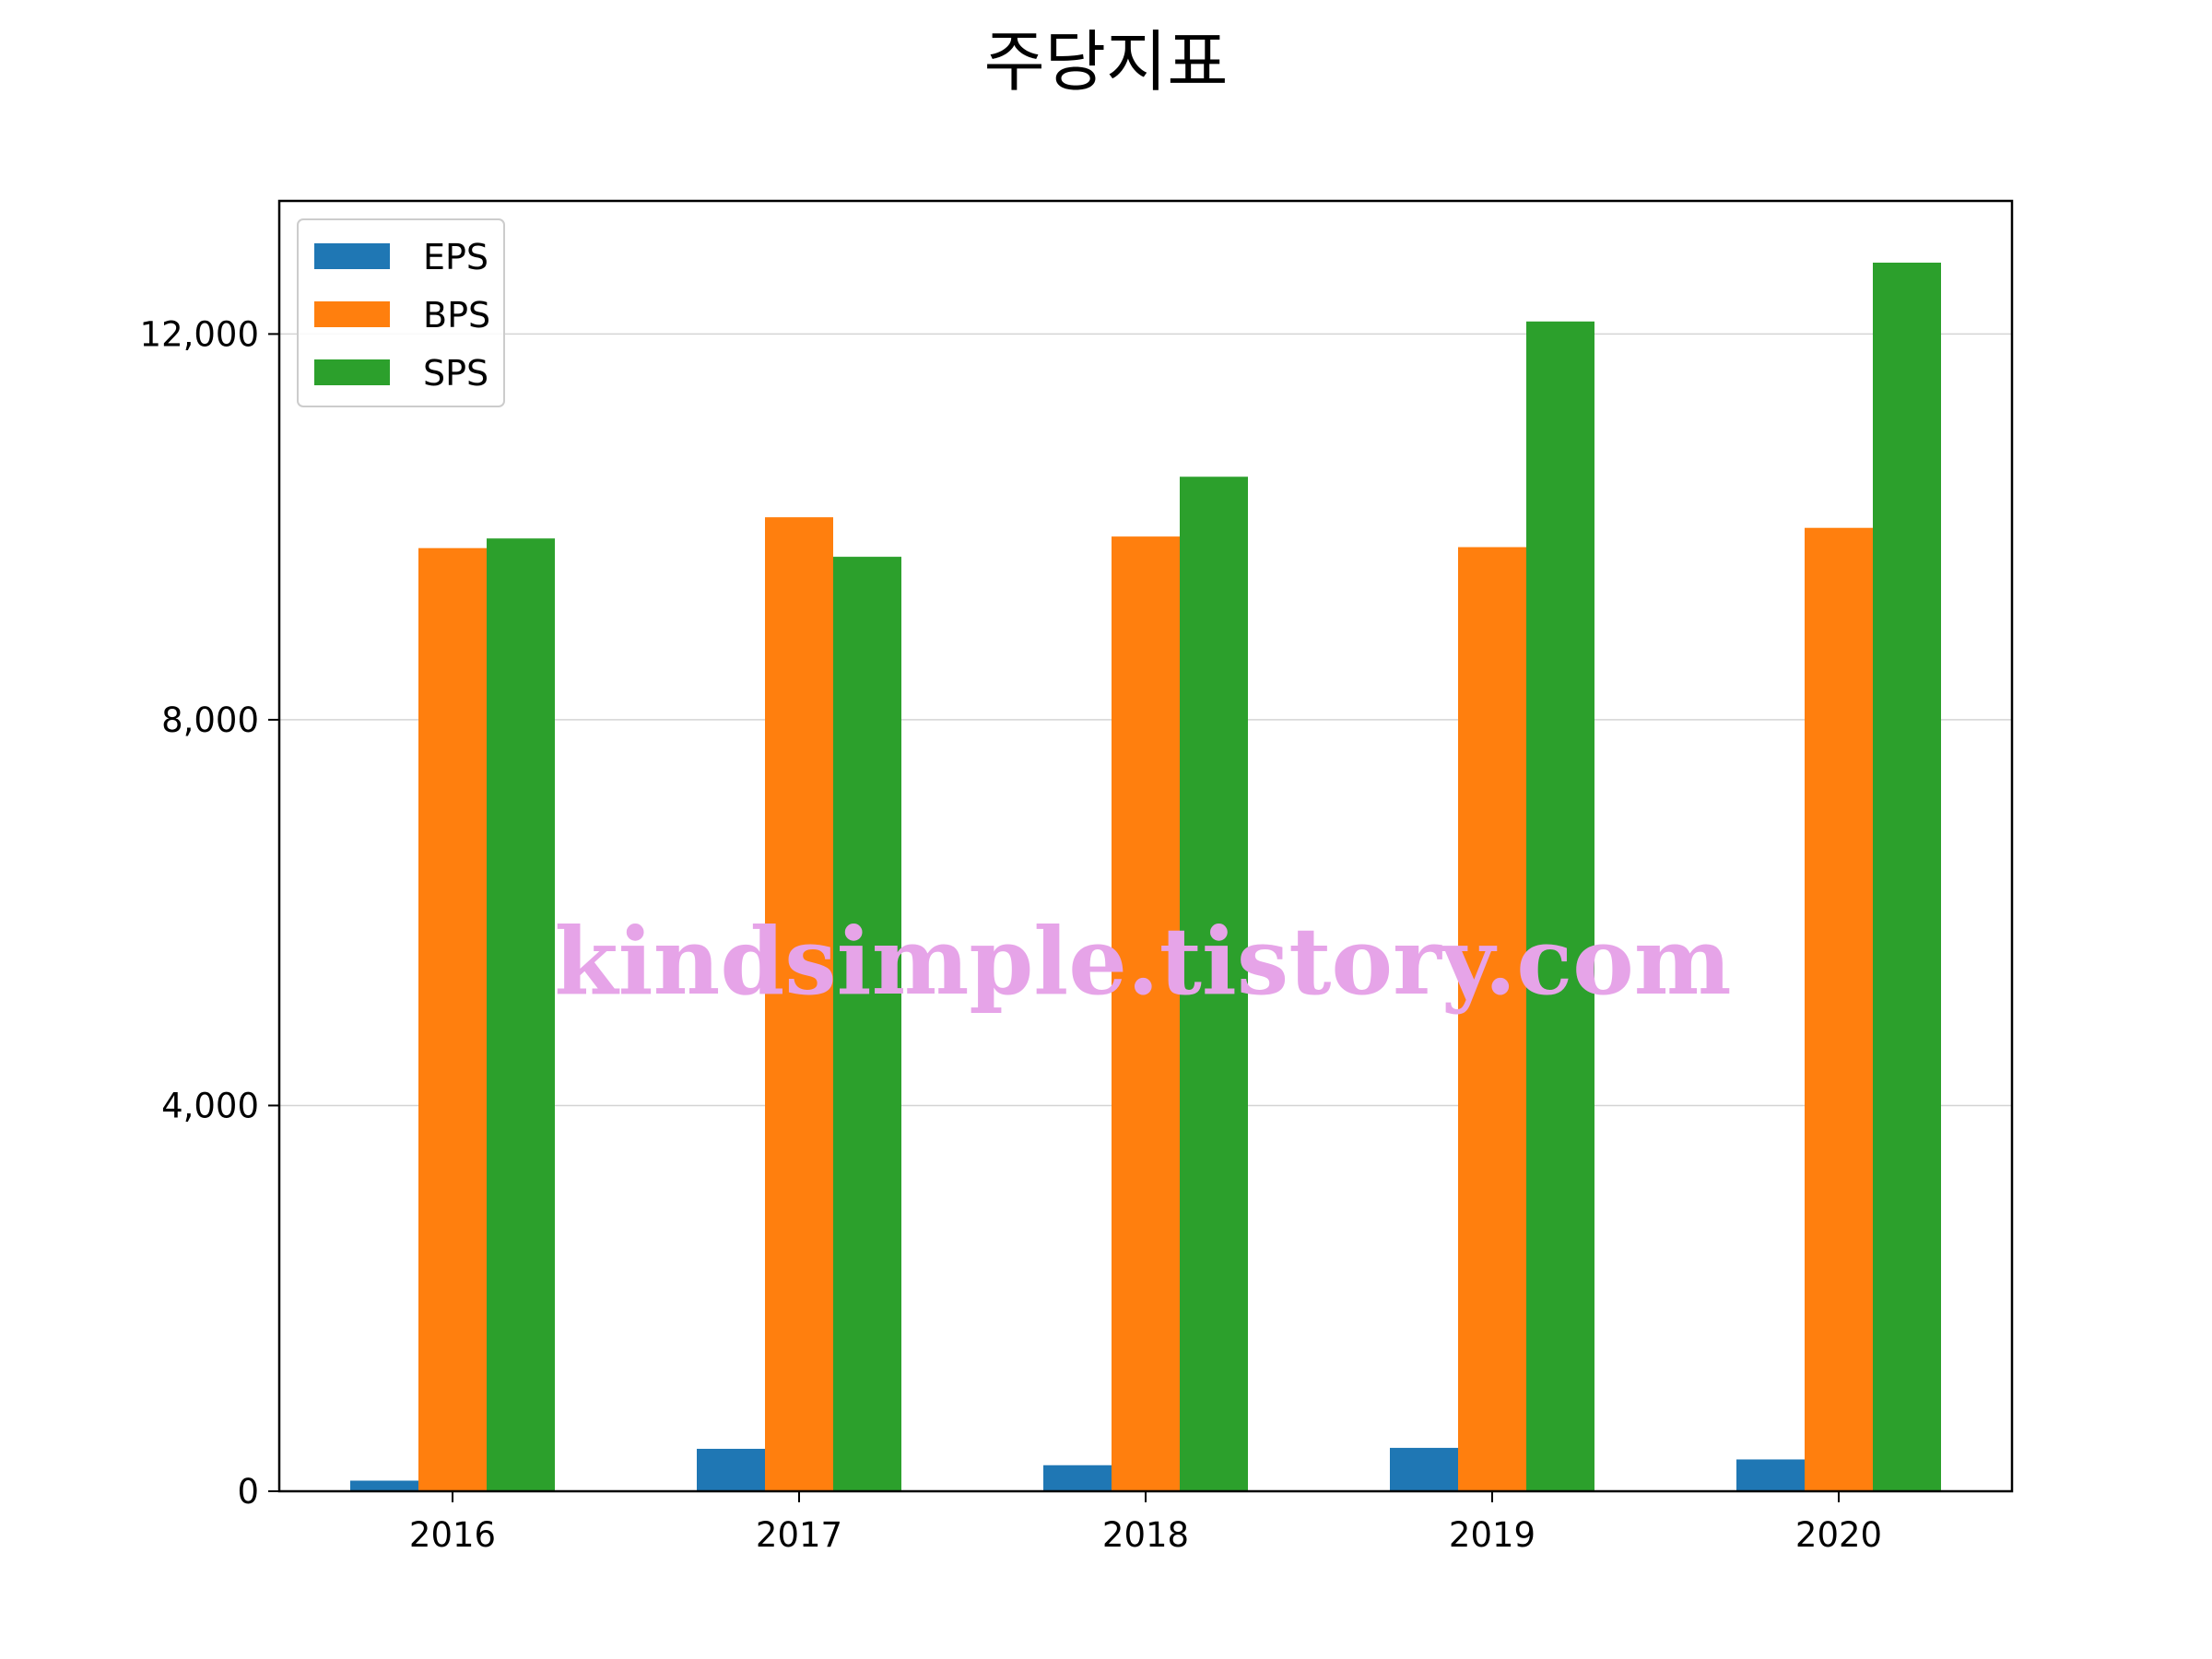  What do you see at coordinates (1560, 906) in the screenshot?
I see `bar-sps-2019` at bounding box center [1560, 906].